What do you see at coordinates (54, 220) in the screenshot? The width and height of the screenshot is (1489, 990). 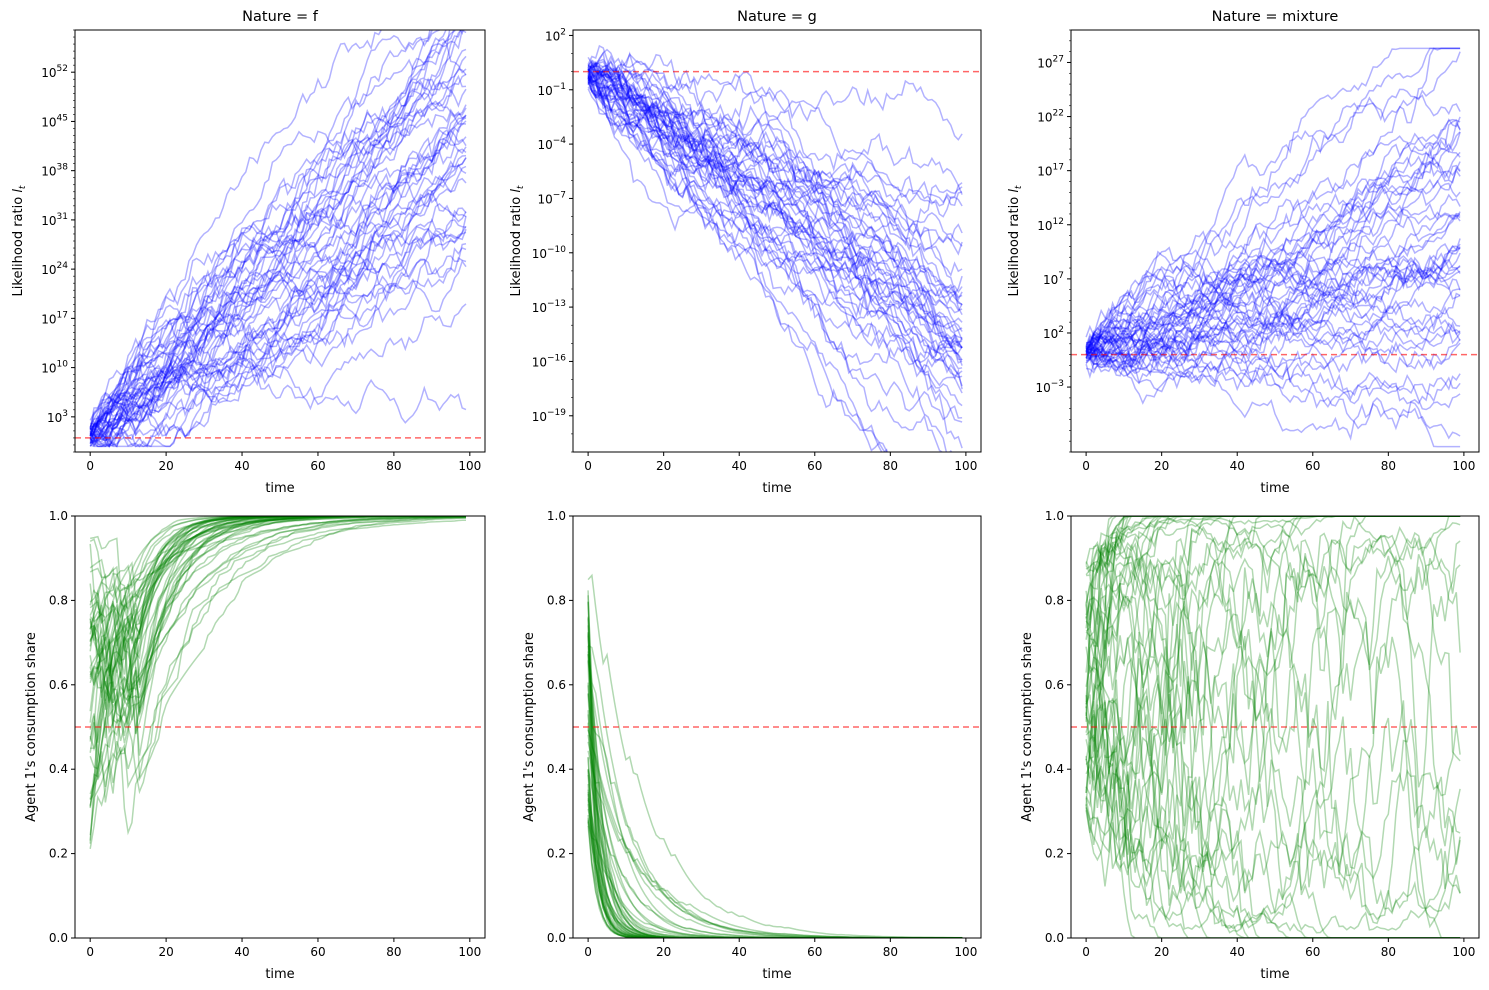 I see `y-tick-label: 10³¹` at bounding box center [54, 220].